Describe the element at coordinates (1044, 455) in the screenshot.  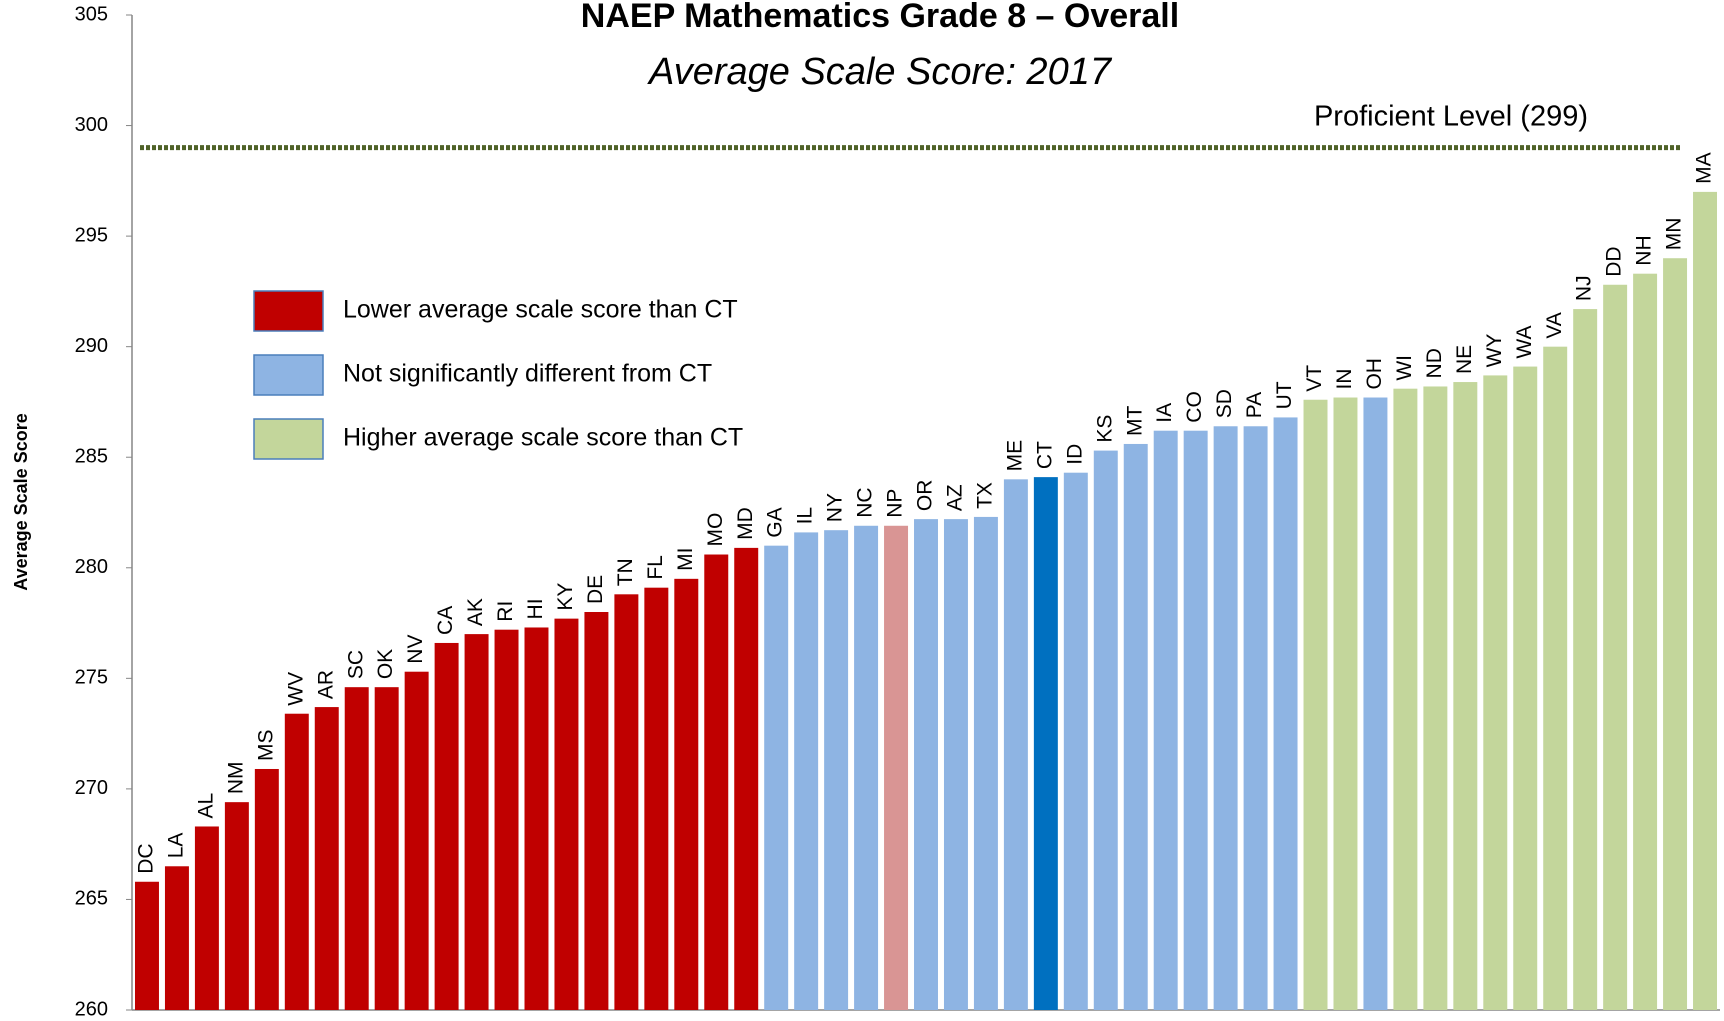
I see `category-label: CT` at that location.